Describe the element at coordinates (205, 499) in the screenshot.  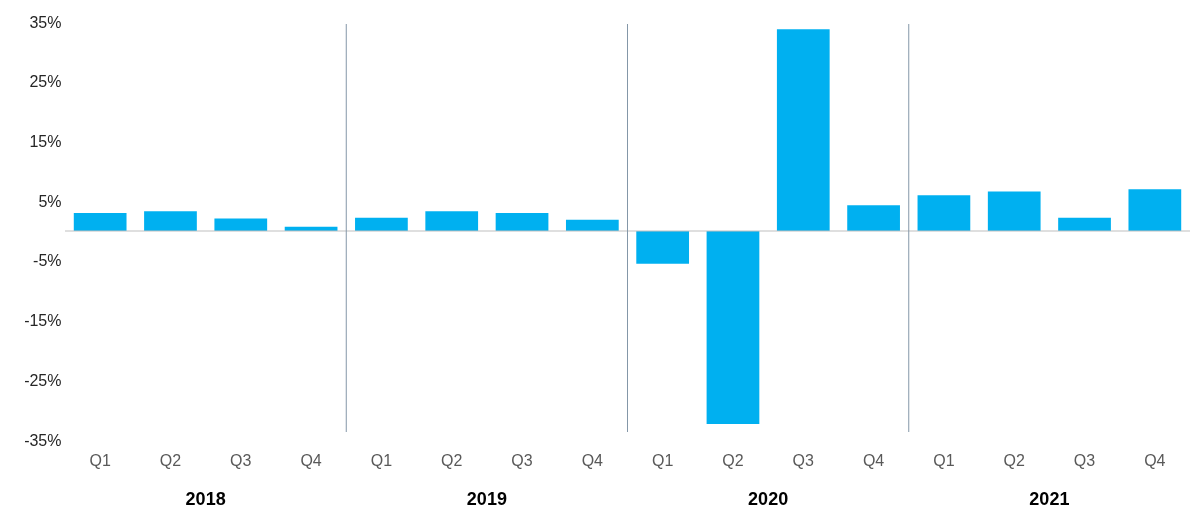
I see `text: 2018` at that location.